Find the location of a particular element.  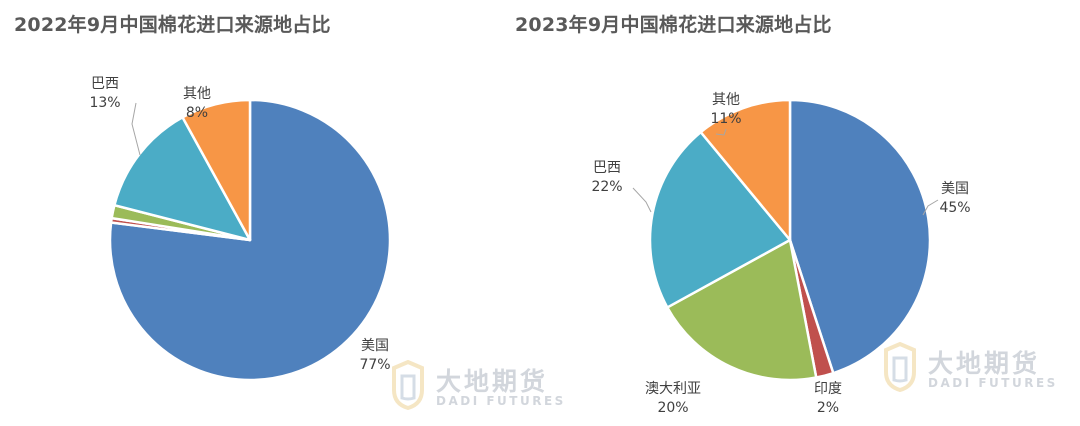

slice-value-label: 8% is located at coordinates (197, 113).